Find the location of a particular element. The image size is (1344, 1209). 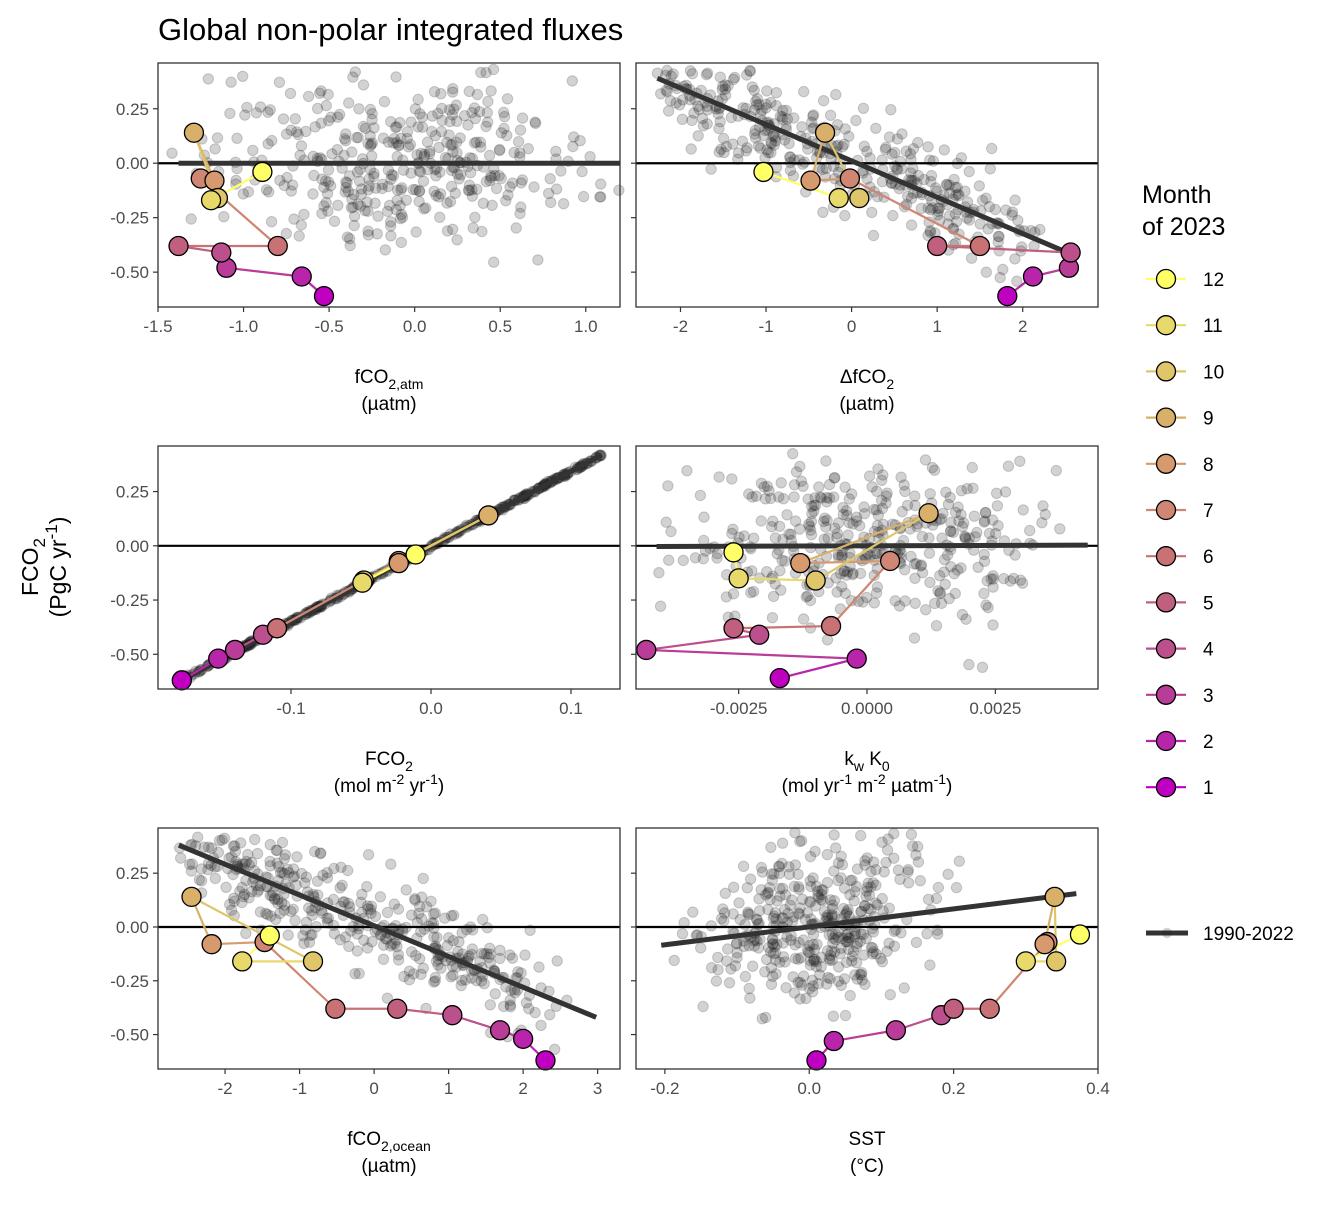

legend-label: 5 is located at coordinates (1208, 603).